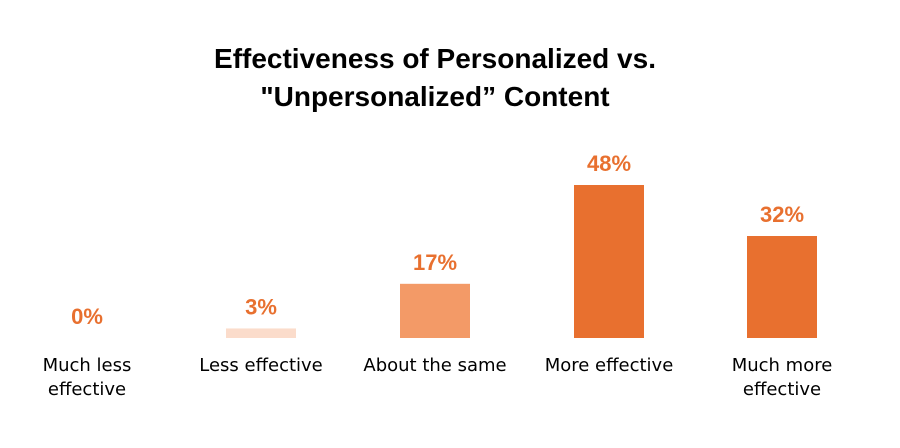  What do you see at coordinates (435, 58) in the screenshot?
I see `chart-title-line-1: Effectiveness of Personalized vs.` at bounding box center [435, 58].